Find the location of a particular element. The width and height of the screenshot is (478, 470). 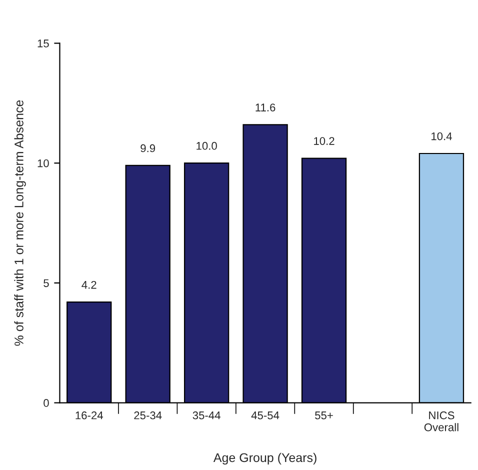

x-tick-label: 45-54 is located at coordinates (265, 416).